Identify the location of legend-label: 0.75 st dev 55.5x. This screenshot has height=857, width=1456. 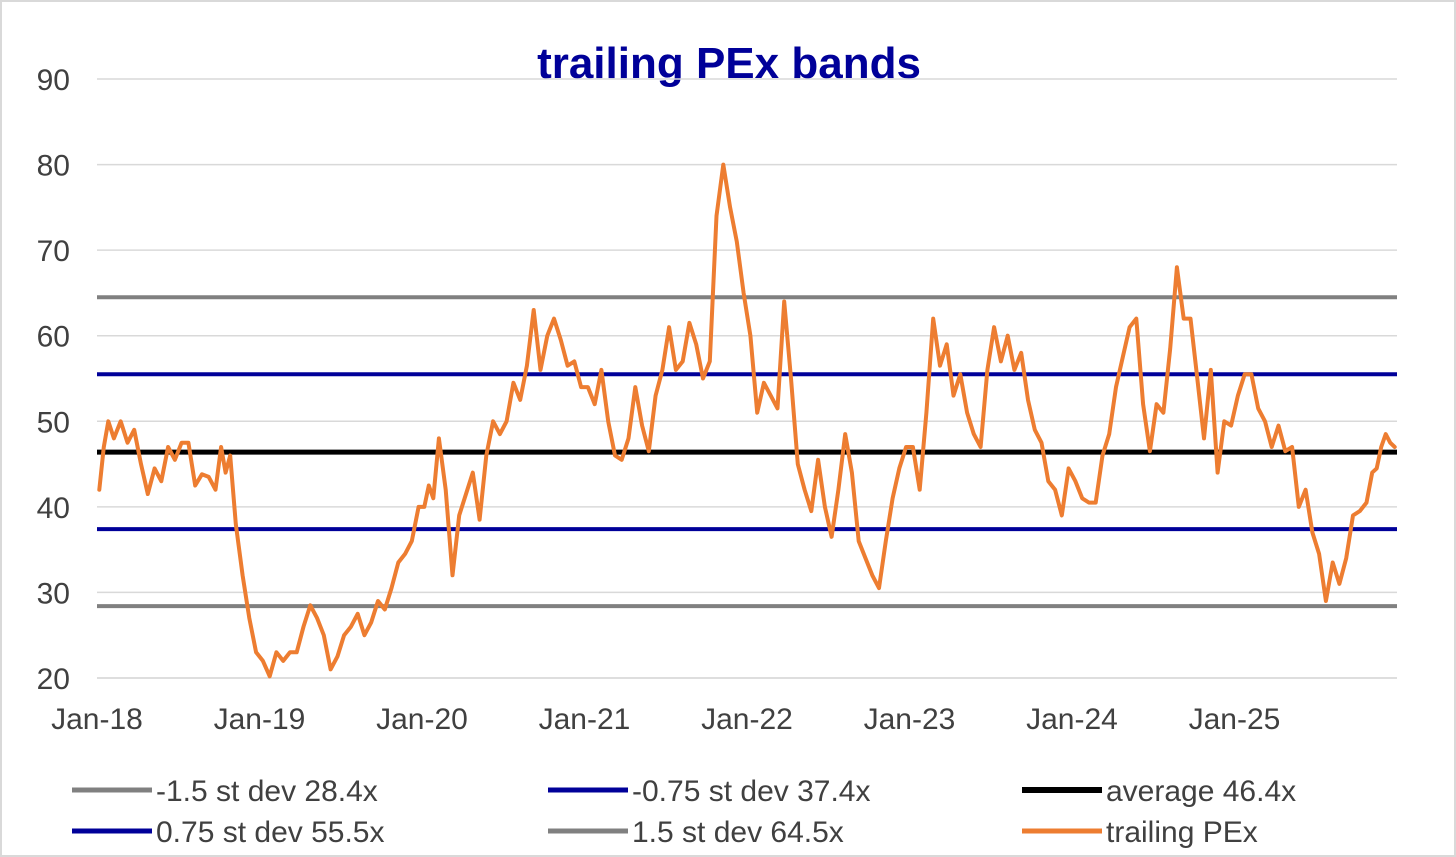
(270, 832).